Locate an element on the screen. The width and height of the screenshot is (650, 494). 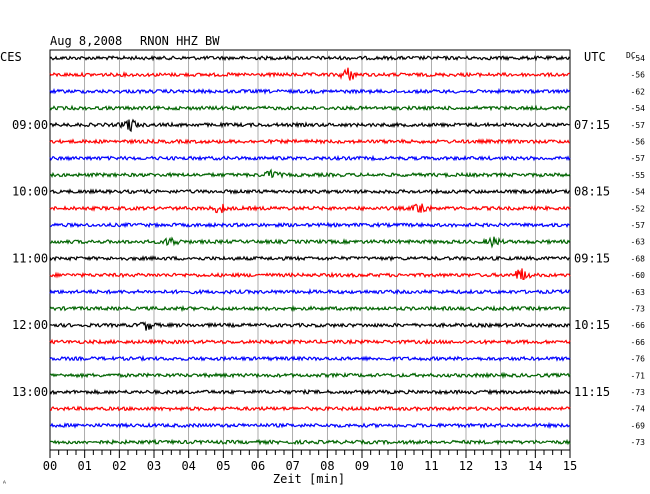
corner-glyph: ᴬ is located at coordinates (4, 483).